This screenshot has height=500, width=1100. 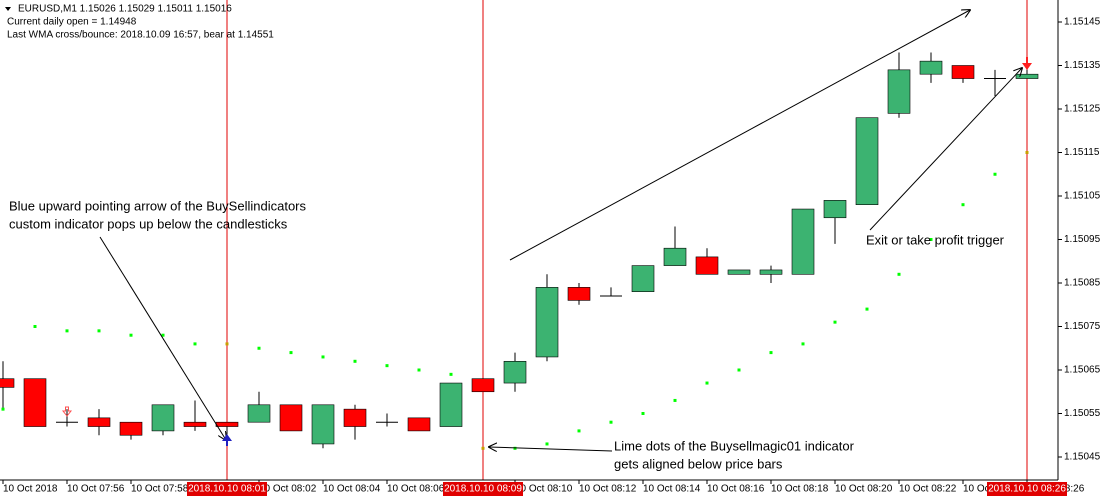 What do you see at coordinates (72, 22) in the screenshot?
I see `header-line: Current daily open = 1.14948` at bounding box center [72, 22].